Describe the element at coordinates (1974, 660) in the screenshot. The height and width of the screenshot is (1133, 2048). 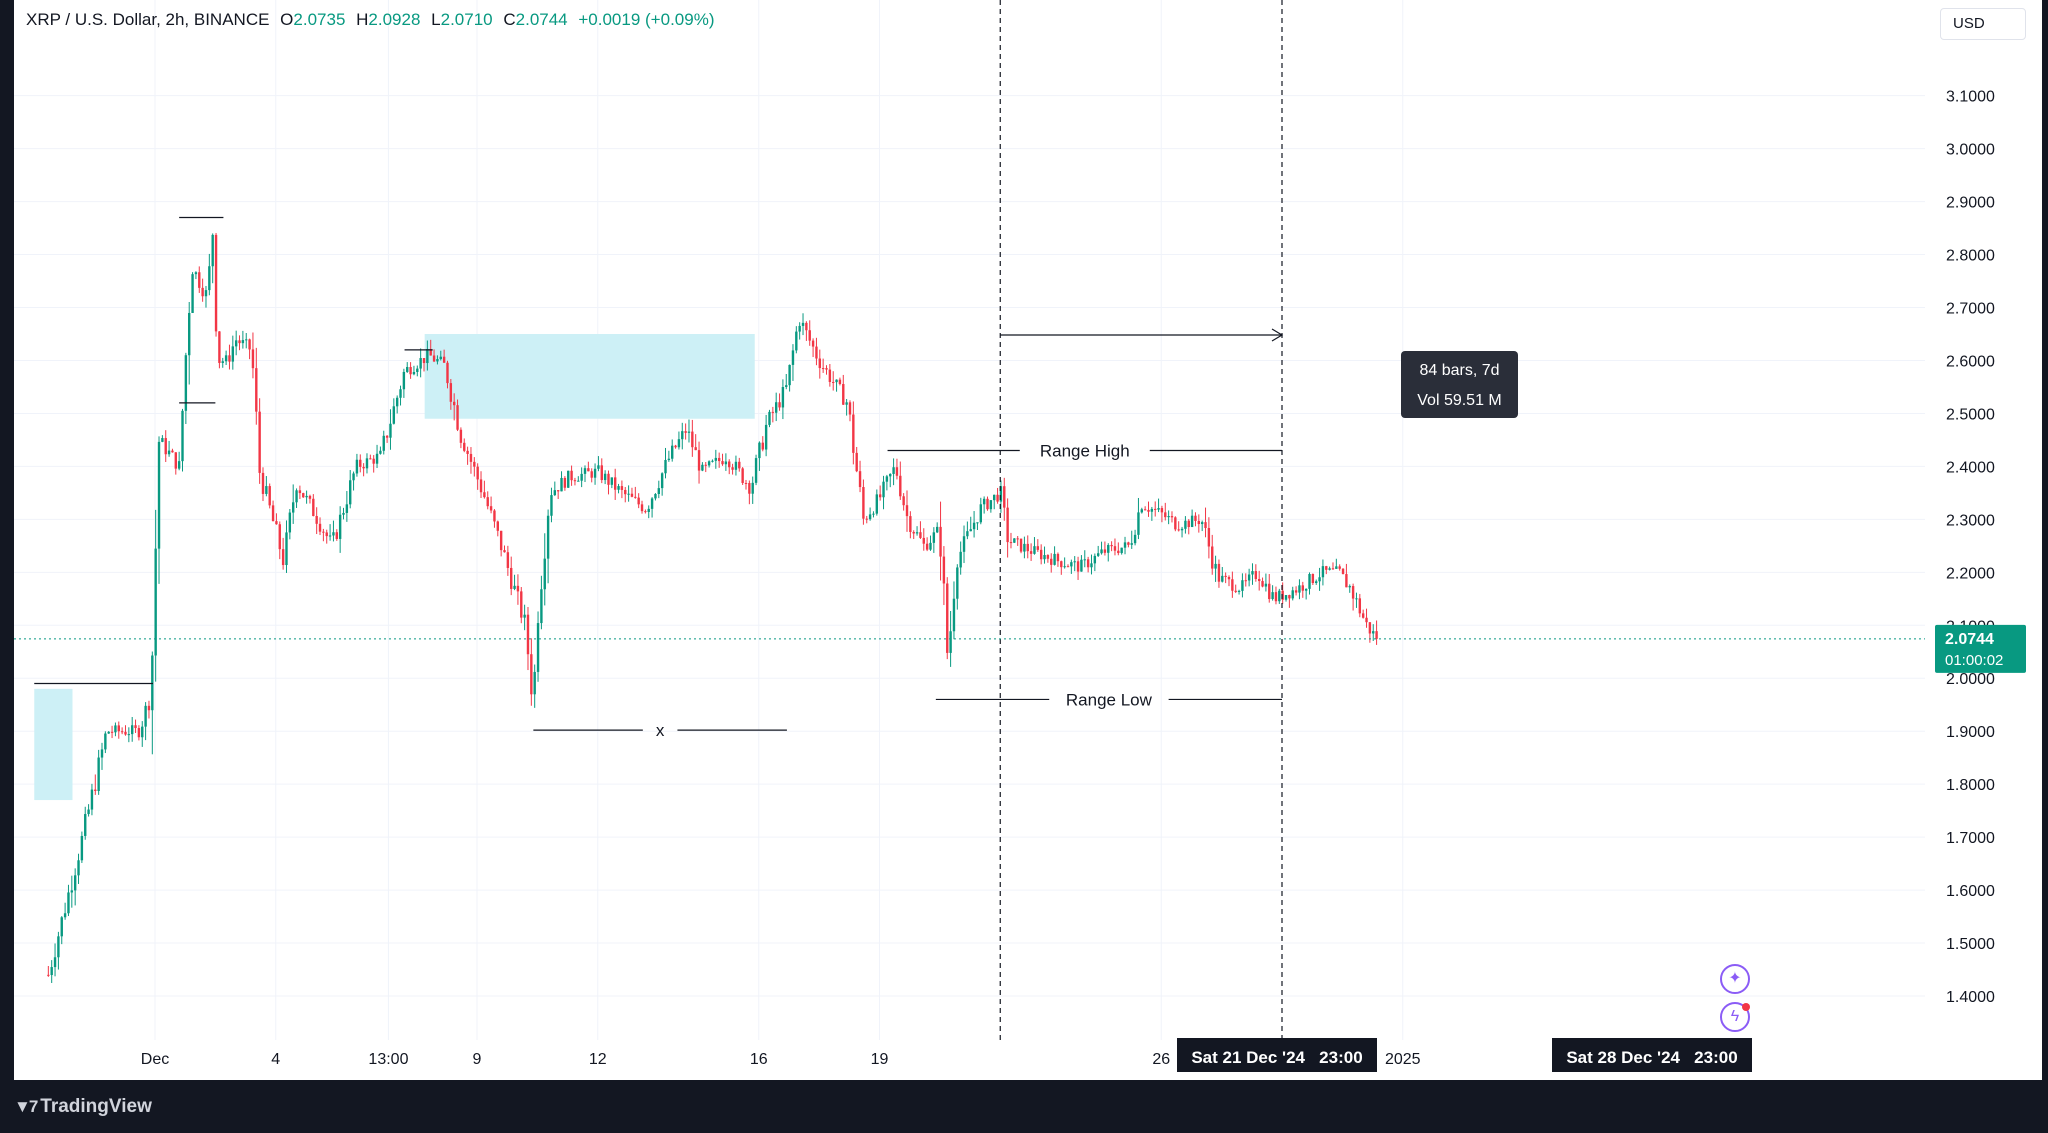
I see `bar-countdown: 01:00:02` at that location.